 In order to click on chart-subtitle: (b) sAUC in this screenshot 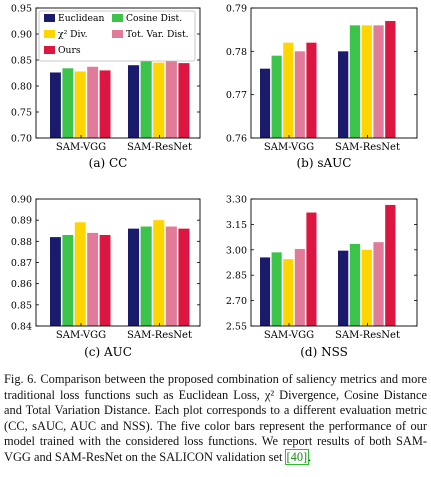, I will do `click(324, 163)`.